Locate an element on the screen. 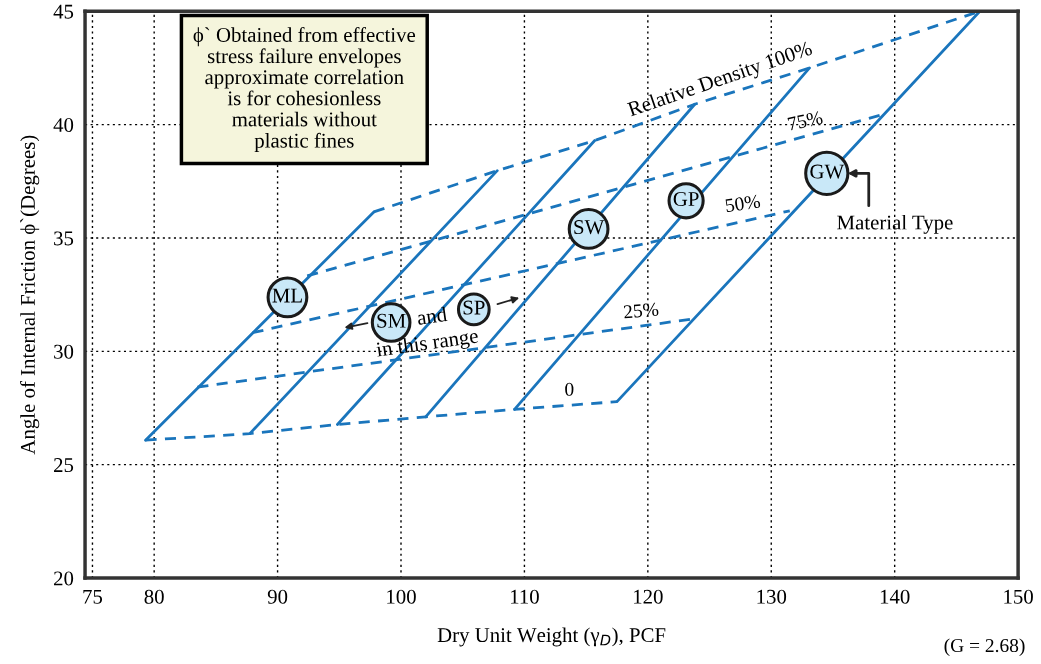 The height and width of the screenshot is (664, 1041). annotation: and is located at coordinates (432, 316).